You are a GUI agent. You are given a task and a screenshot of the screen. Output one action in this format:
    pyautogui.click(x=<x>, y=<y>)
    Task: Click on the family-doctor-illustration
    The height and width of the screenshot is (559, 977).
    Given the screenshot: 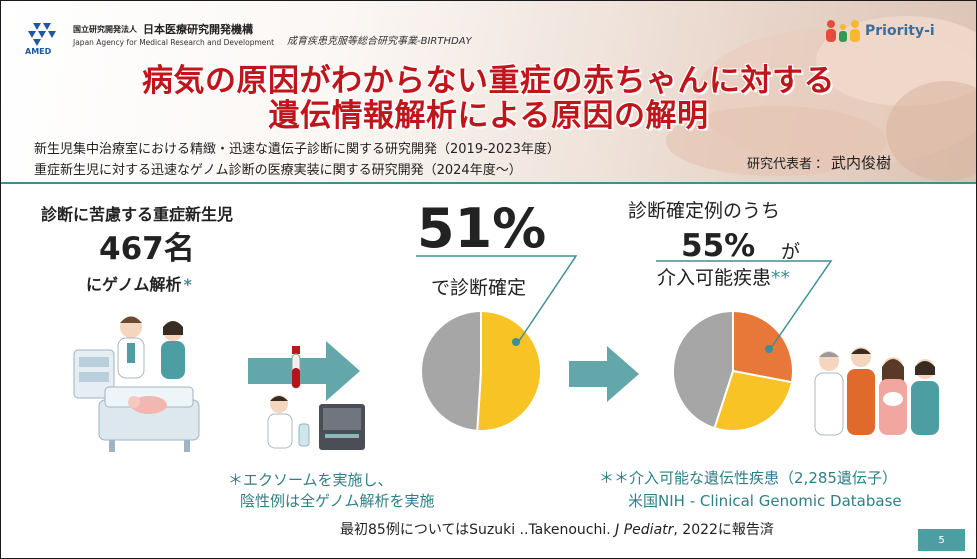 What is the action you would take?
    pyautogui.click(x=876, y=391)
    